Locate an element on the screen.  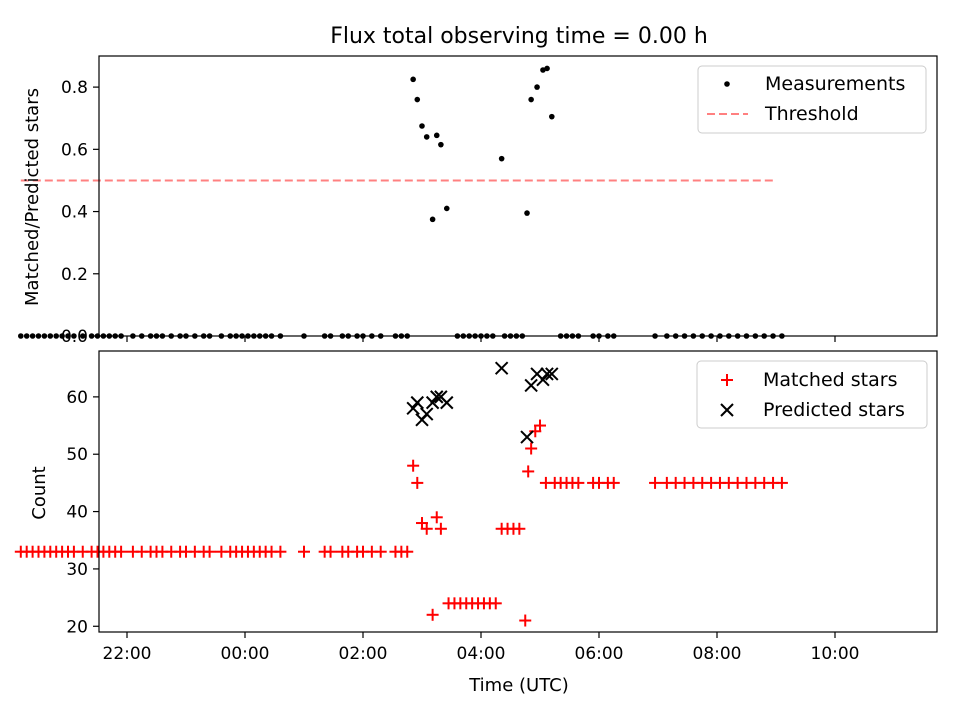
legend-measurements-label: Measurements is located at coordinates (835, 84).